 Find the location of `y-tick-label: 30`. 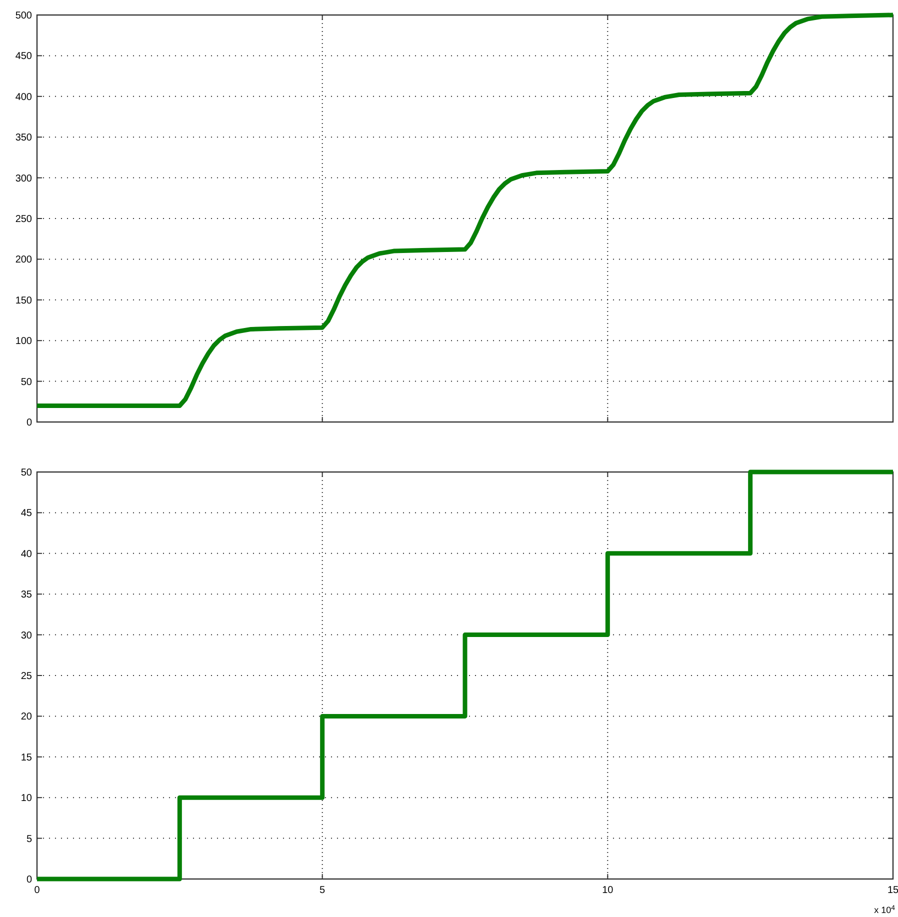

y-tick-label: 30 is located at coordinates (26, 636).